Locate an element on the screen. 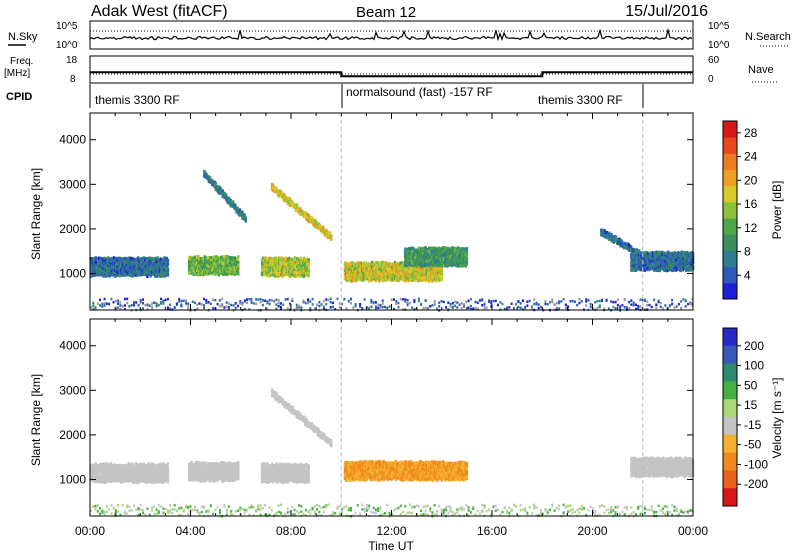 This screenshot has width=800, height=554. nave-label: Nave is located at coordinates (761, 70).